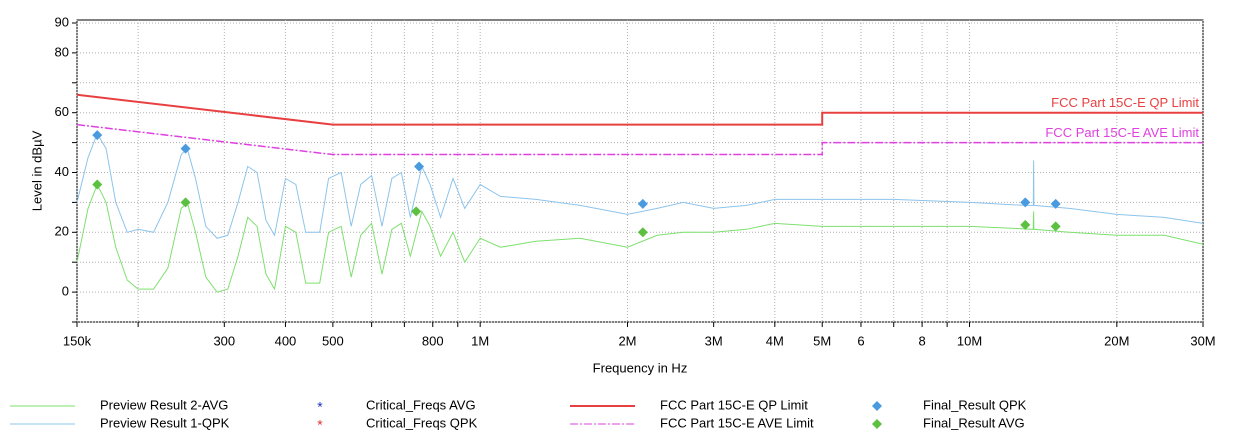 This screenshot has width=1233, height=438. What do you see at coordinates (921, 340) in the screenshot?
I see `x-tick-label: 8` at bounding box center [921, 340].